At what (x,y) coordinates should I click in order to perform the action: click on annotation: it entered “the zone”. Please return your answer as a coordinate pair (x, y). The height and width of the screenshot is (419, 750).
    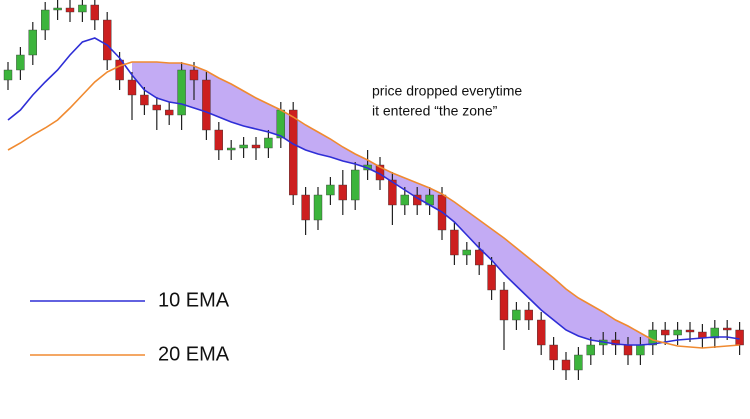
    Looking at the image, I should click on (435, 111).